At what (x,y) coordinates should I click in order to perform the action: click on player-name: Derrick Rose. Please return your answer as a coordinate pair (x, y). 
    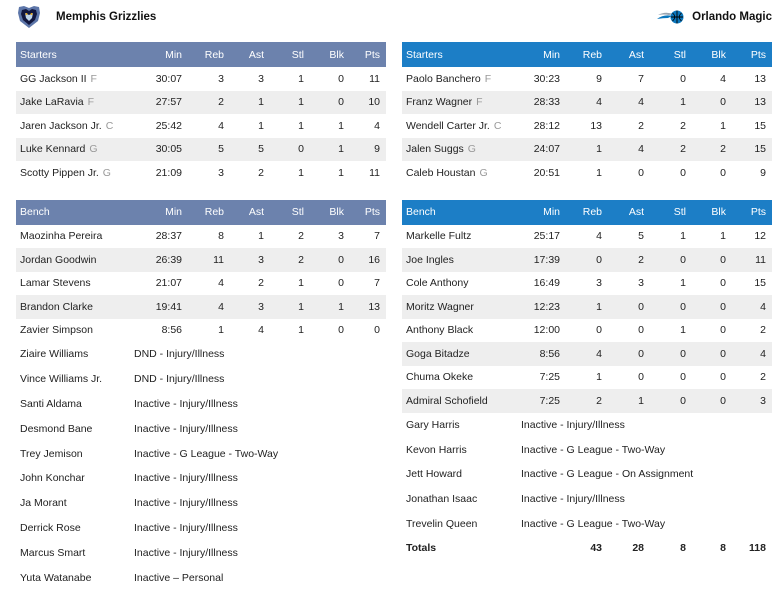
    Looking at the image, I should click on (50, 527).